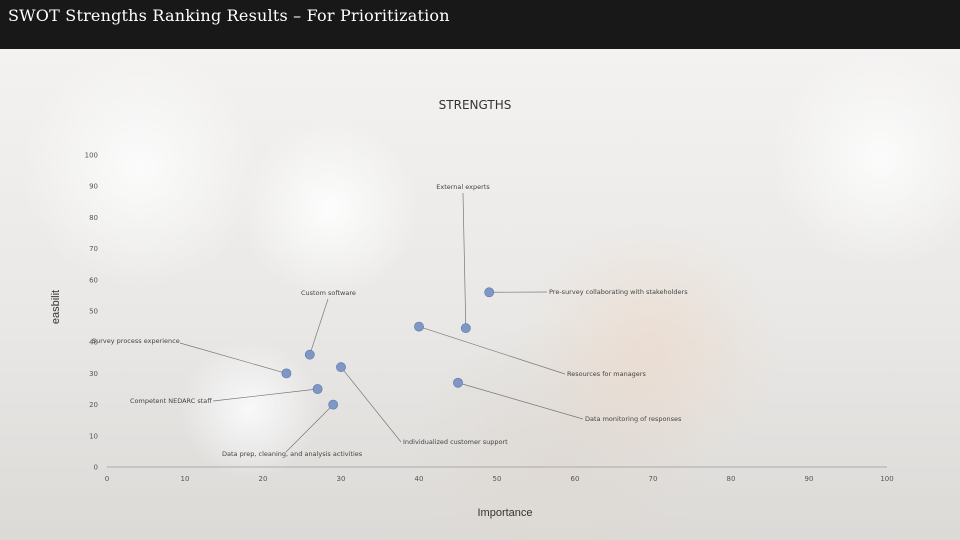  What do you see at coordinates (575, 479) in the screenshot?
I see `x-tick-label: 60` at bounding box center [575, 479].